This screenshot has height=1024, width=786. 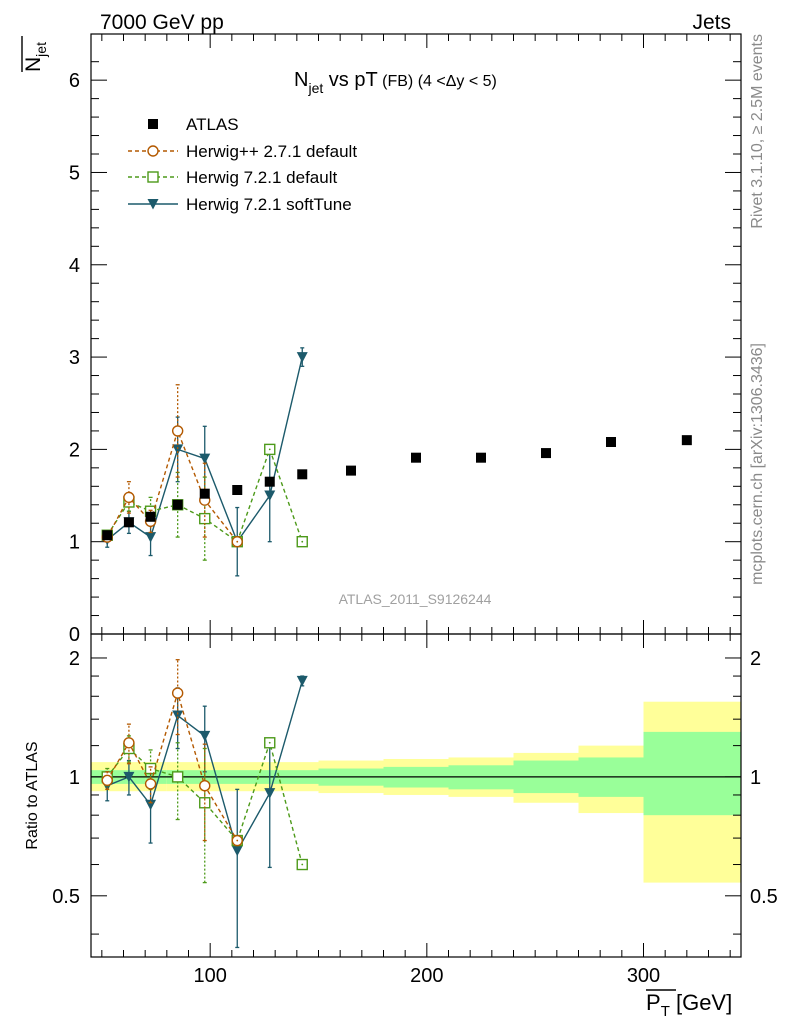 What do you see at coordinates (261, 177) in the screenshot?
I see `legend-label-2: Herwig 7.2.1 default` at bounding box center [261, 177].